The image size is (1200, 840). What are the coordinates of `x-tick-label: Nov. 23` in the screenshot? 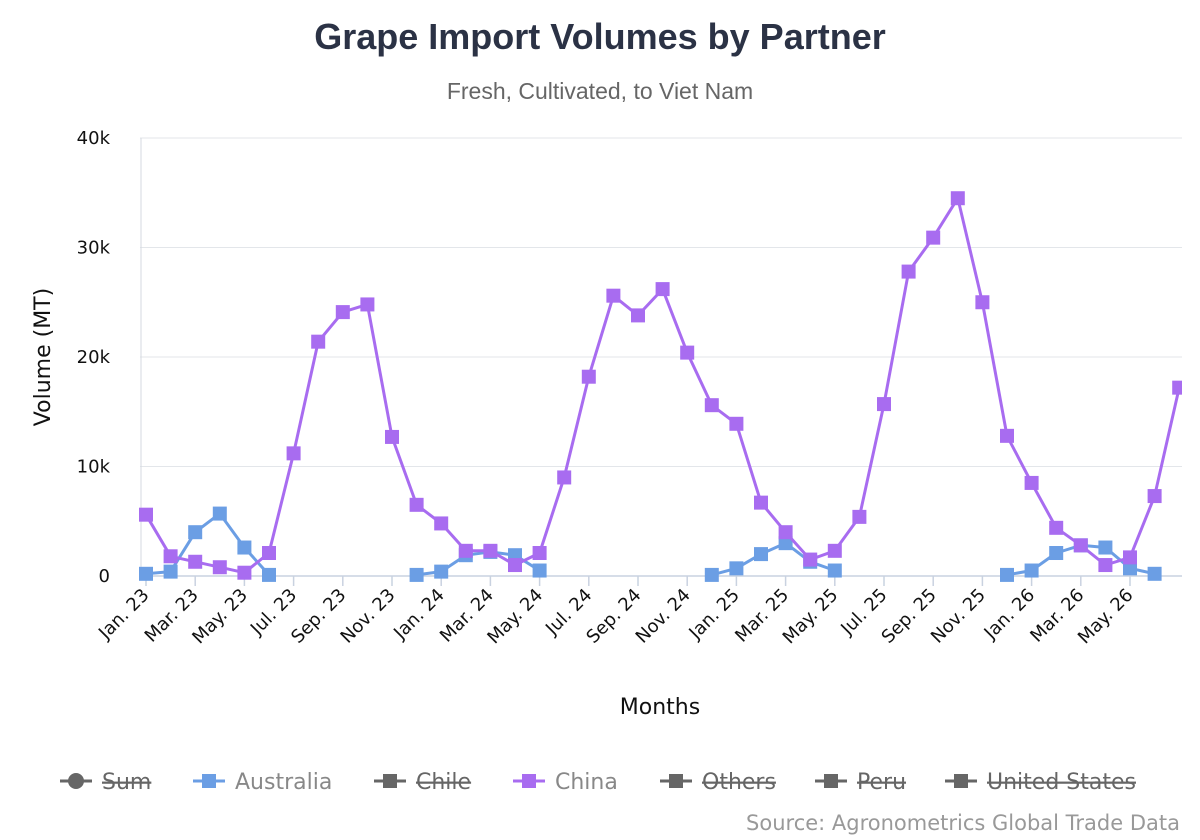 It's located at (368, 616).